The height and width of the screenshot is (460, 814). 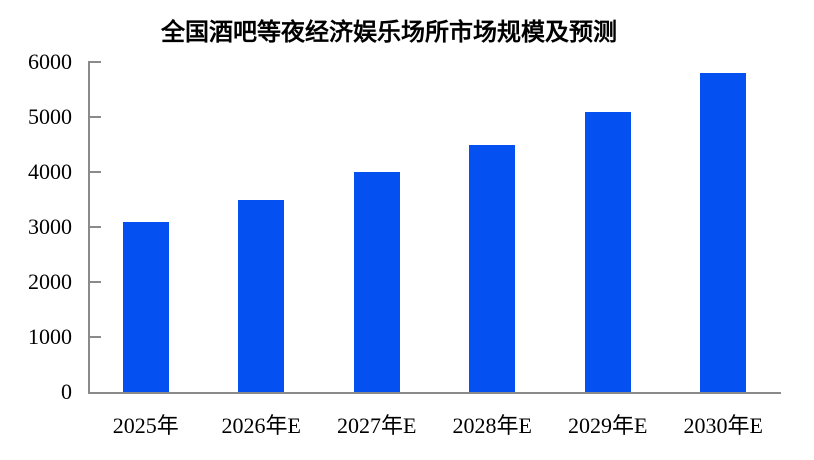 I want to click on y-axis-tick-label: 2000, so click(x=50, y=281).